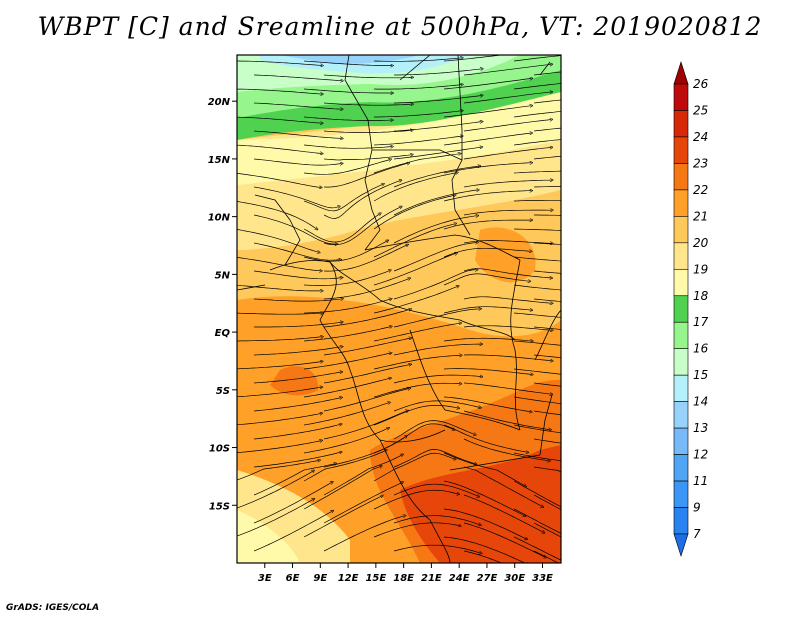  I want to click on colorbar-label: 26, so click(701, 84).